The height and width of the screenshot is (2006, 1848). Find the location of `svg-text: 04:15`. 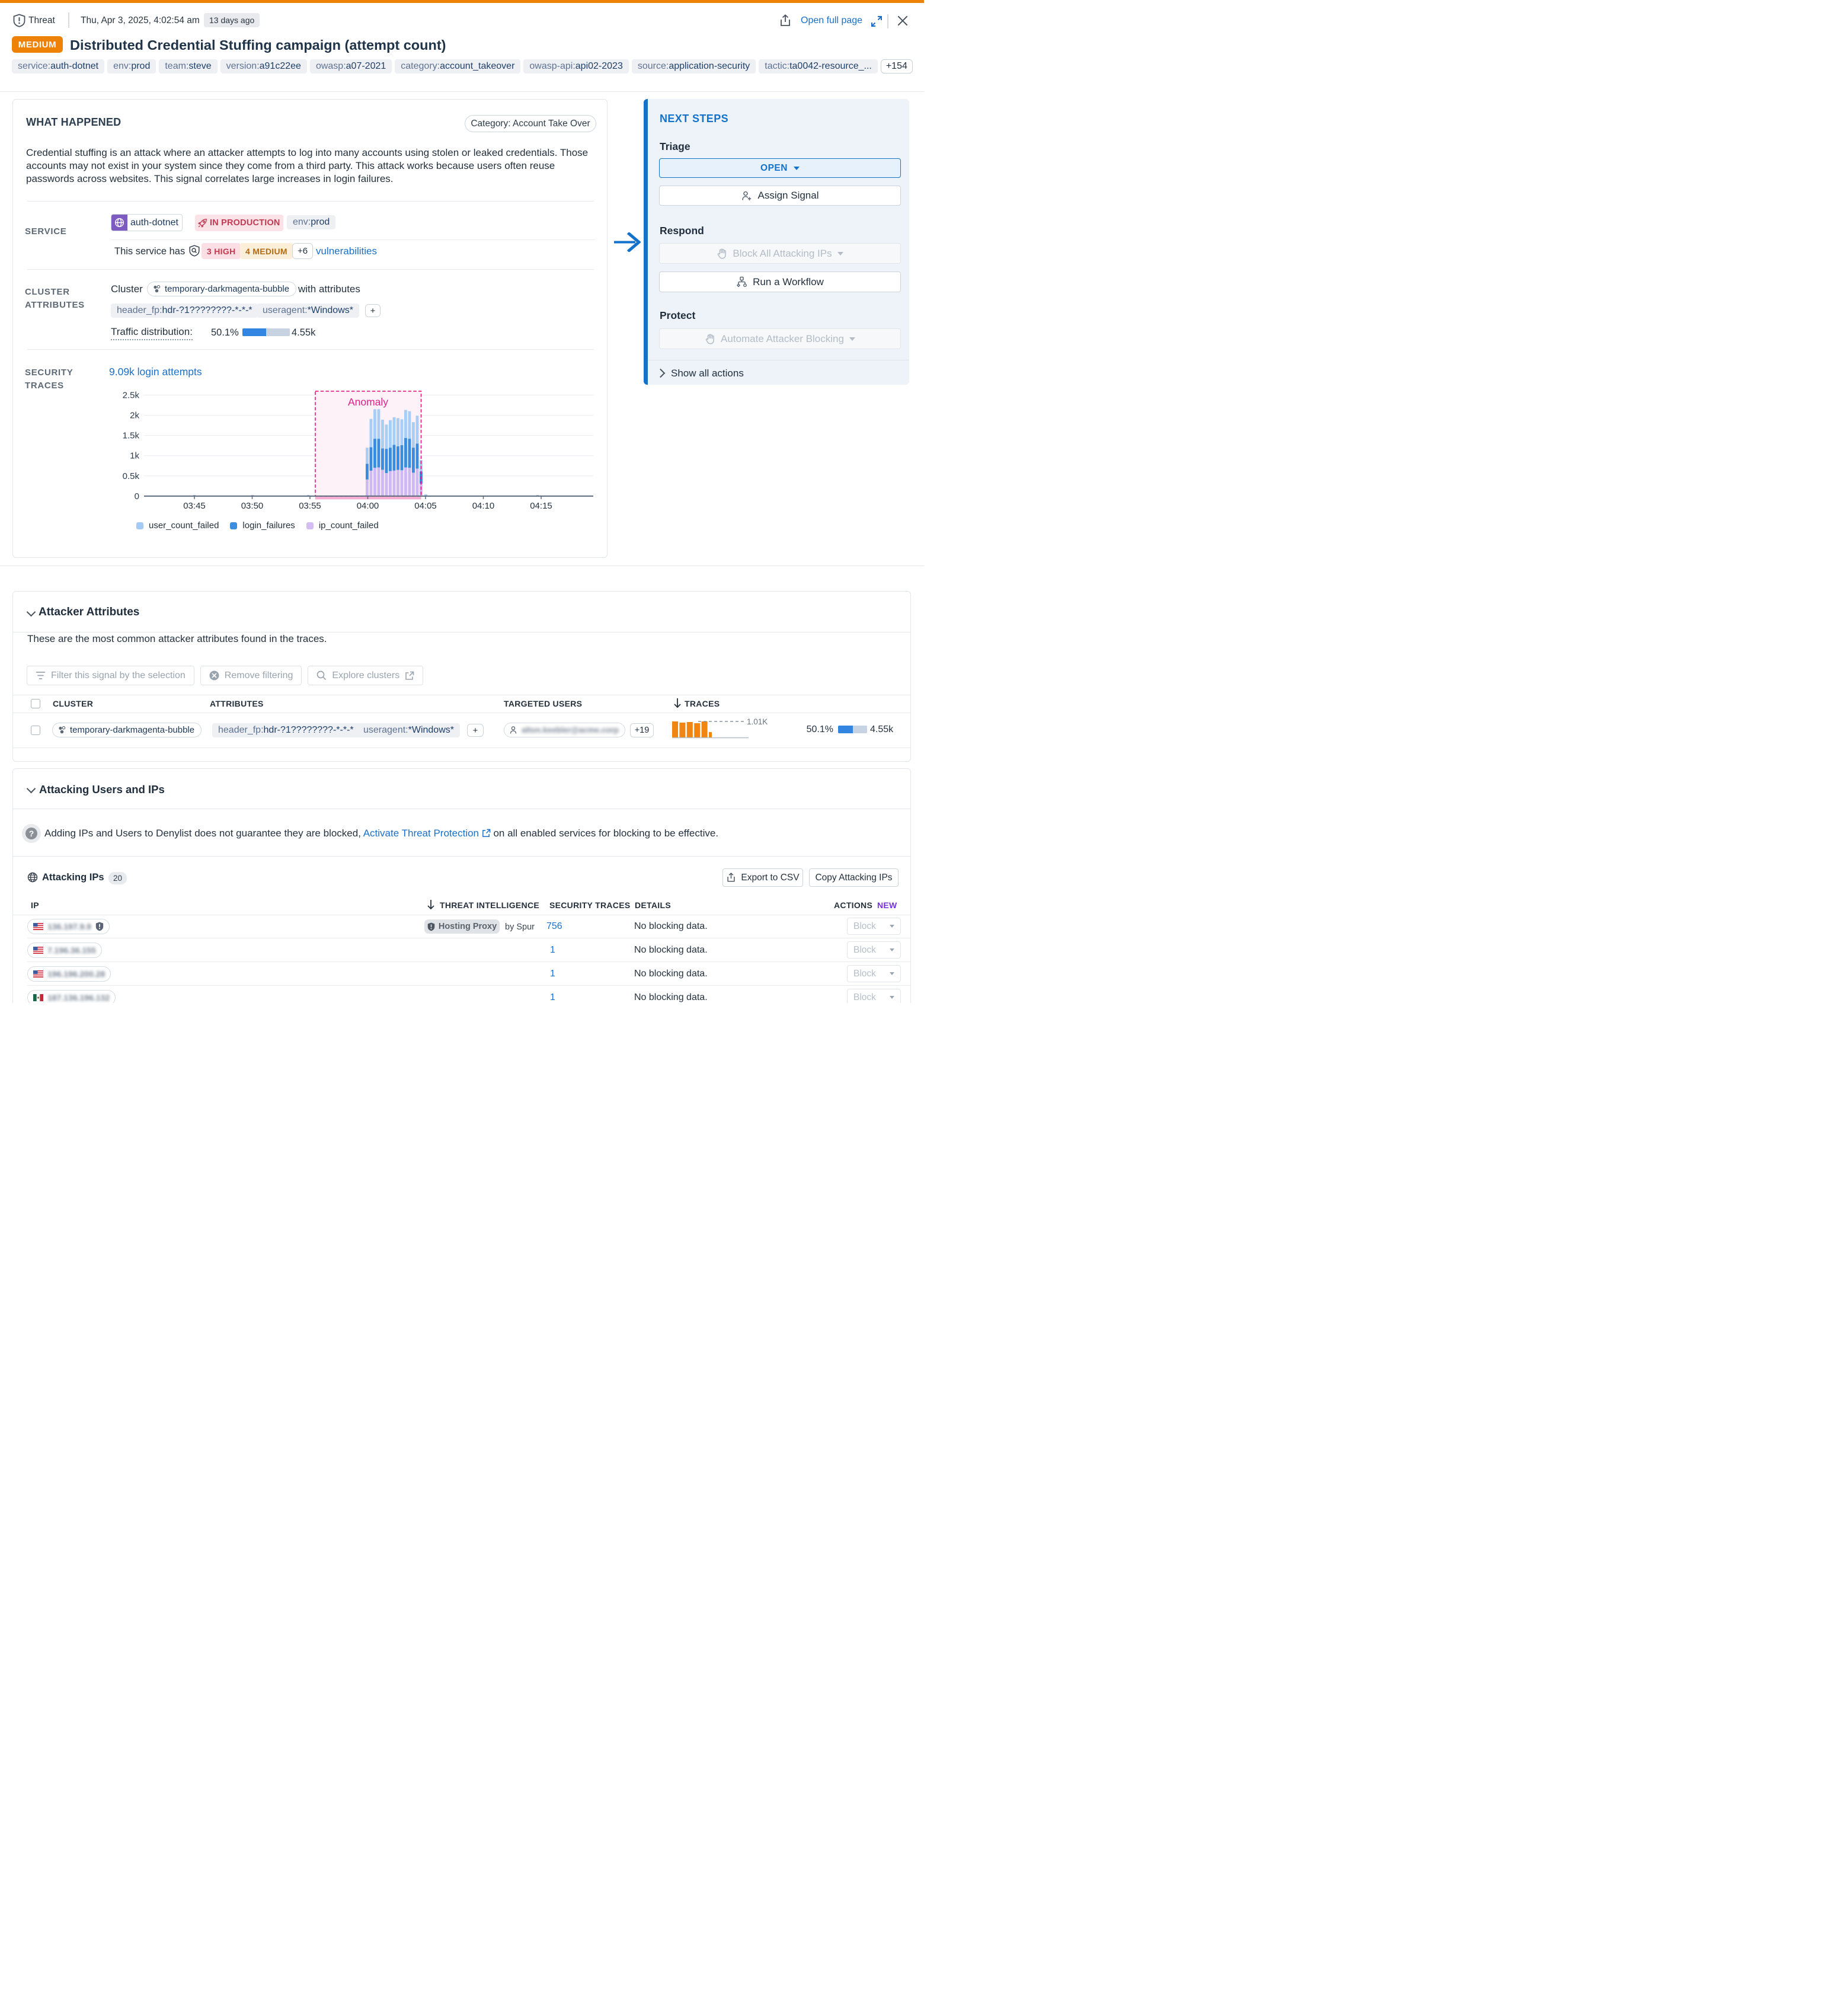

svg-text: 04:15 is located at coordinates (541, 506).